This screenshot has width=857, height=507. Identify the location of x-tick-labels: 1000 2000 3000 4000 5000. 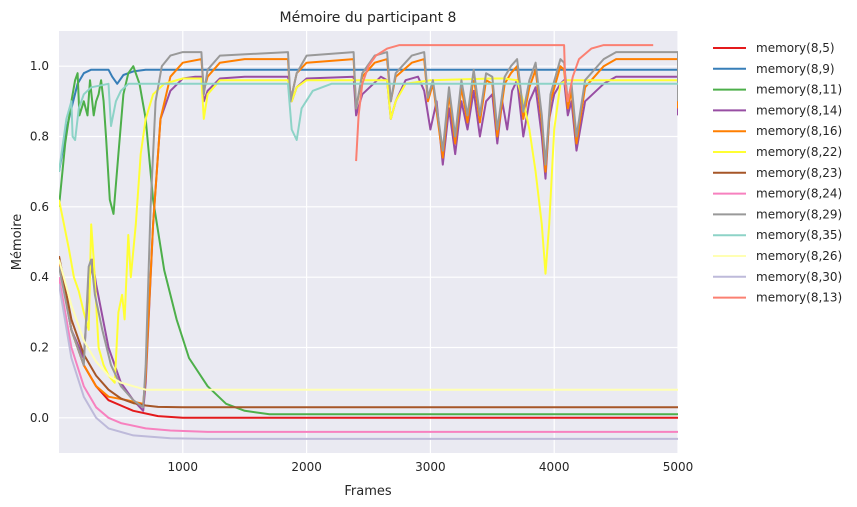
(431, 467).